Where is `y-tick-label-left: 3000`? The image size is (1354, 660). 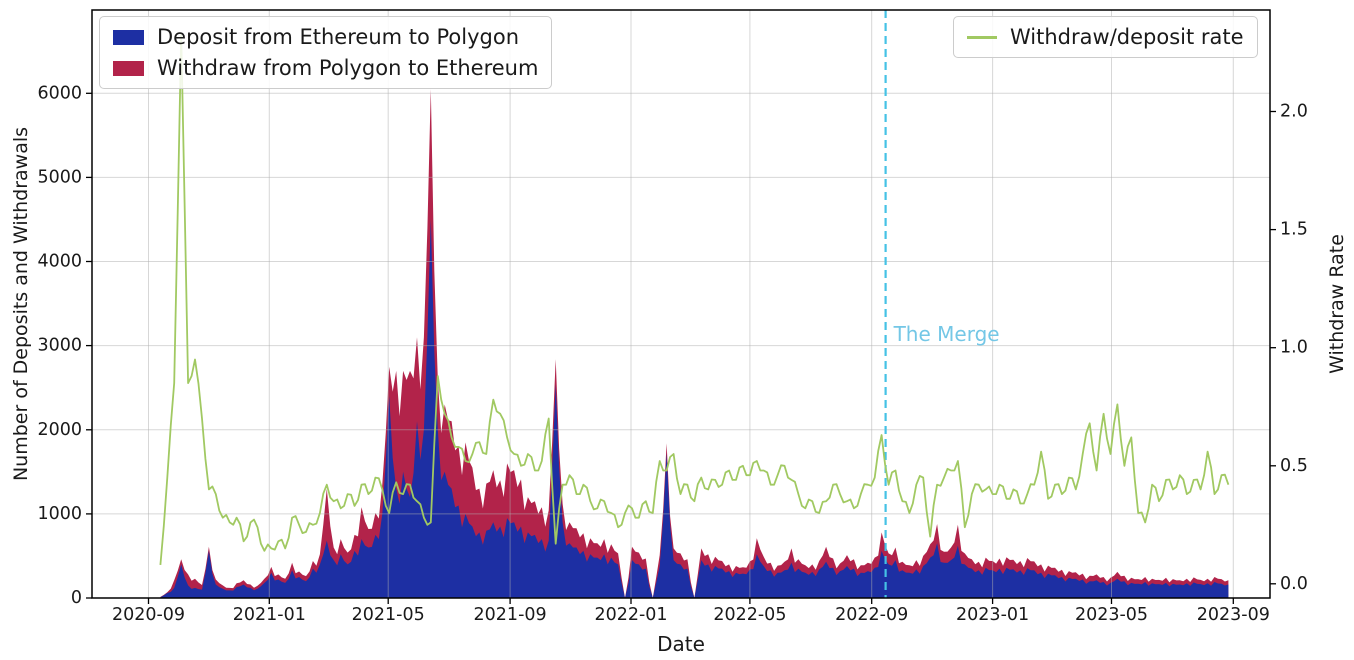 y-tick-label-left: 3000 is located at coordinates (59, 346).